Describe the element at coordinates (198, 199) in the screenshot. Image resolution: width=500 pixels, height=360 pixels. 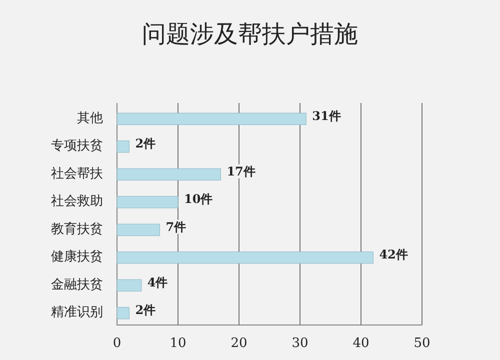
I see `data-label: 10件` at that location.